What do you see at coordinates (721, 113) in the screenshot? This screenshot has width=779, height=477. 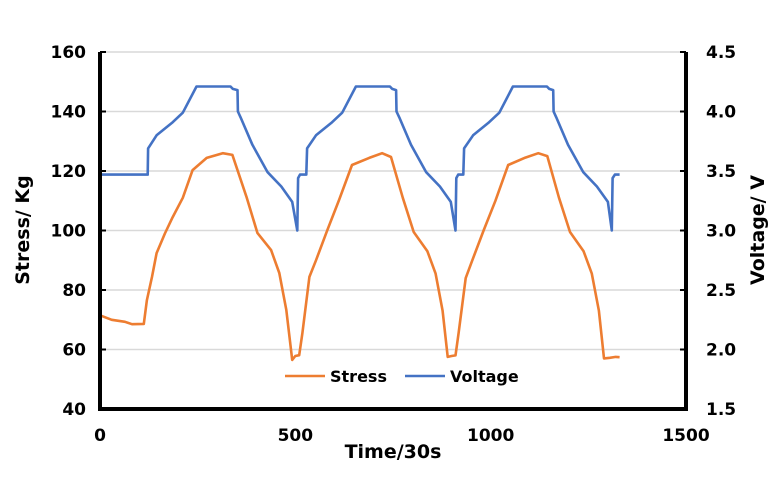 I see `y2-tick-label: 4.0` at bounding box center [721, 113].